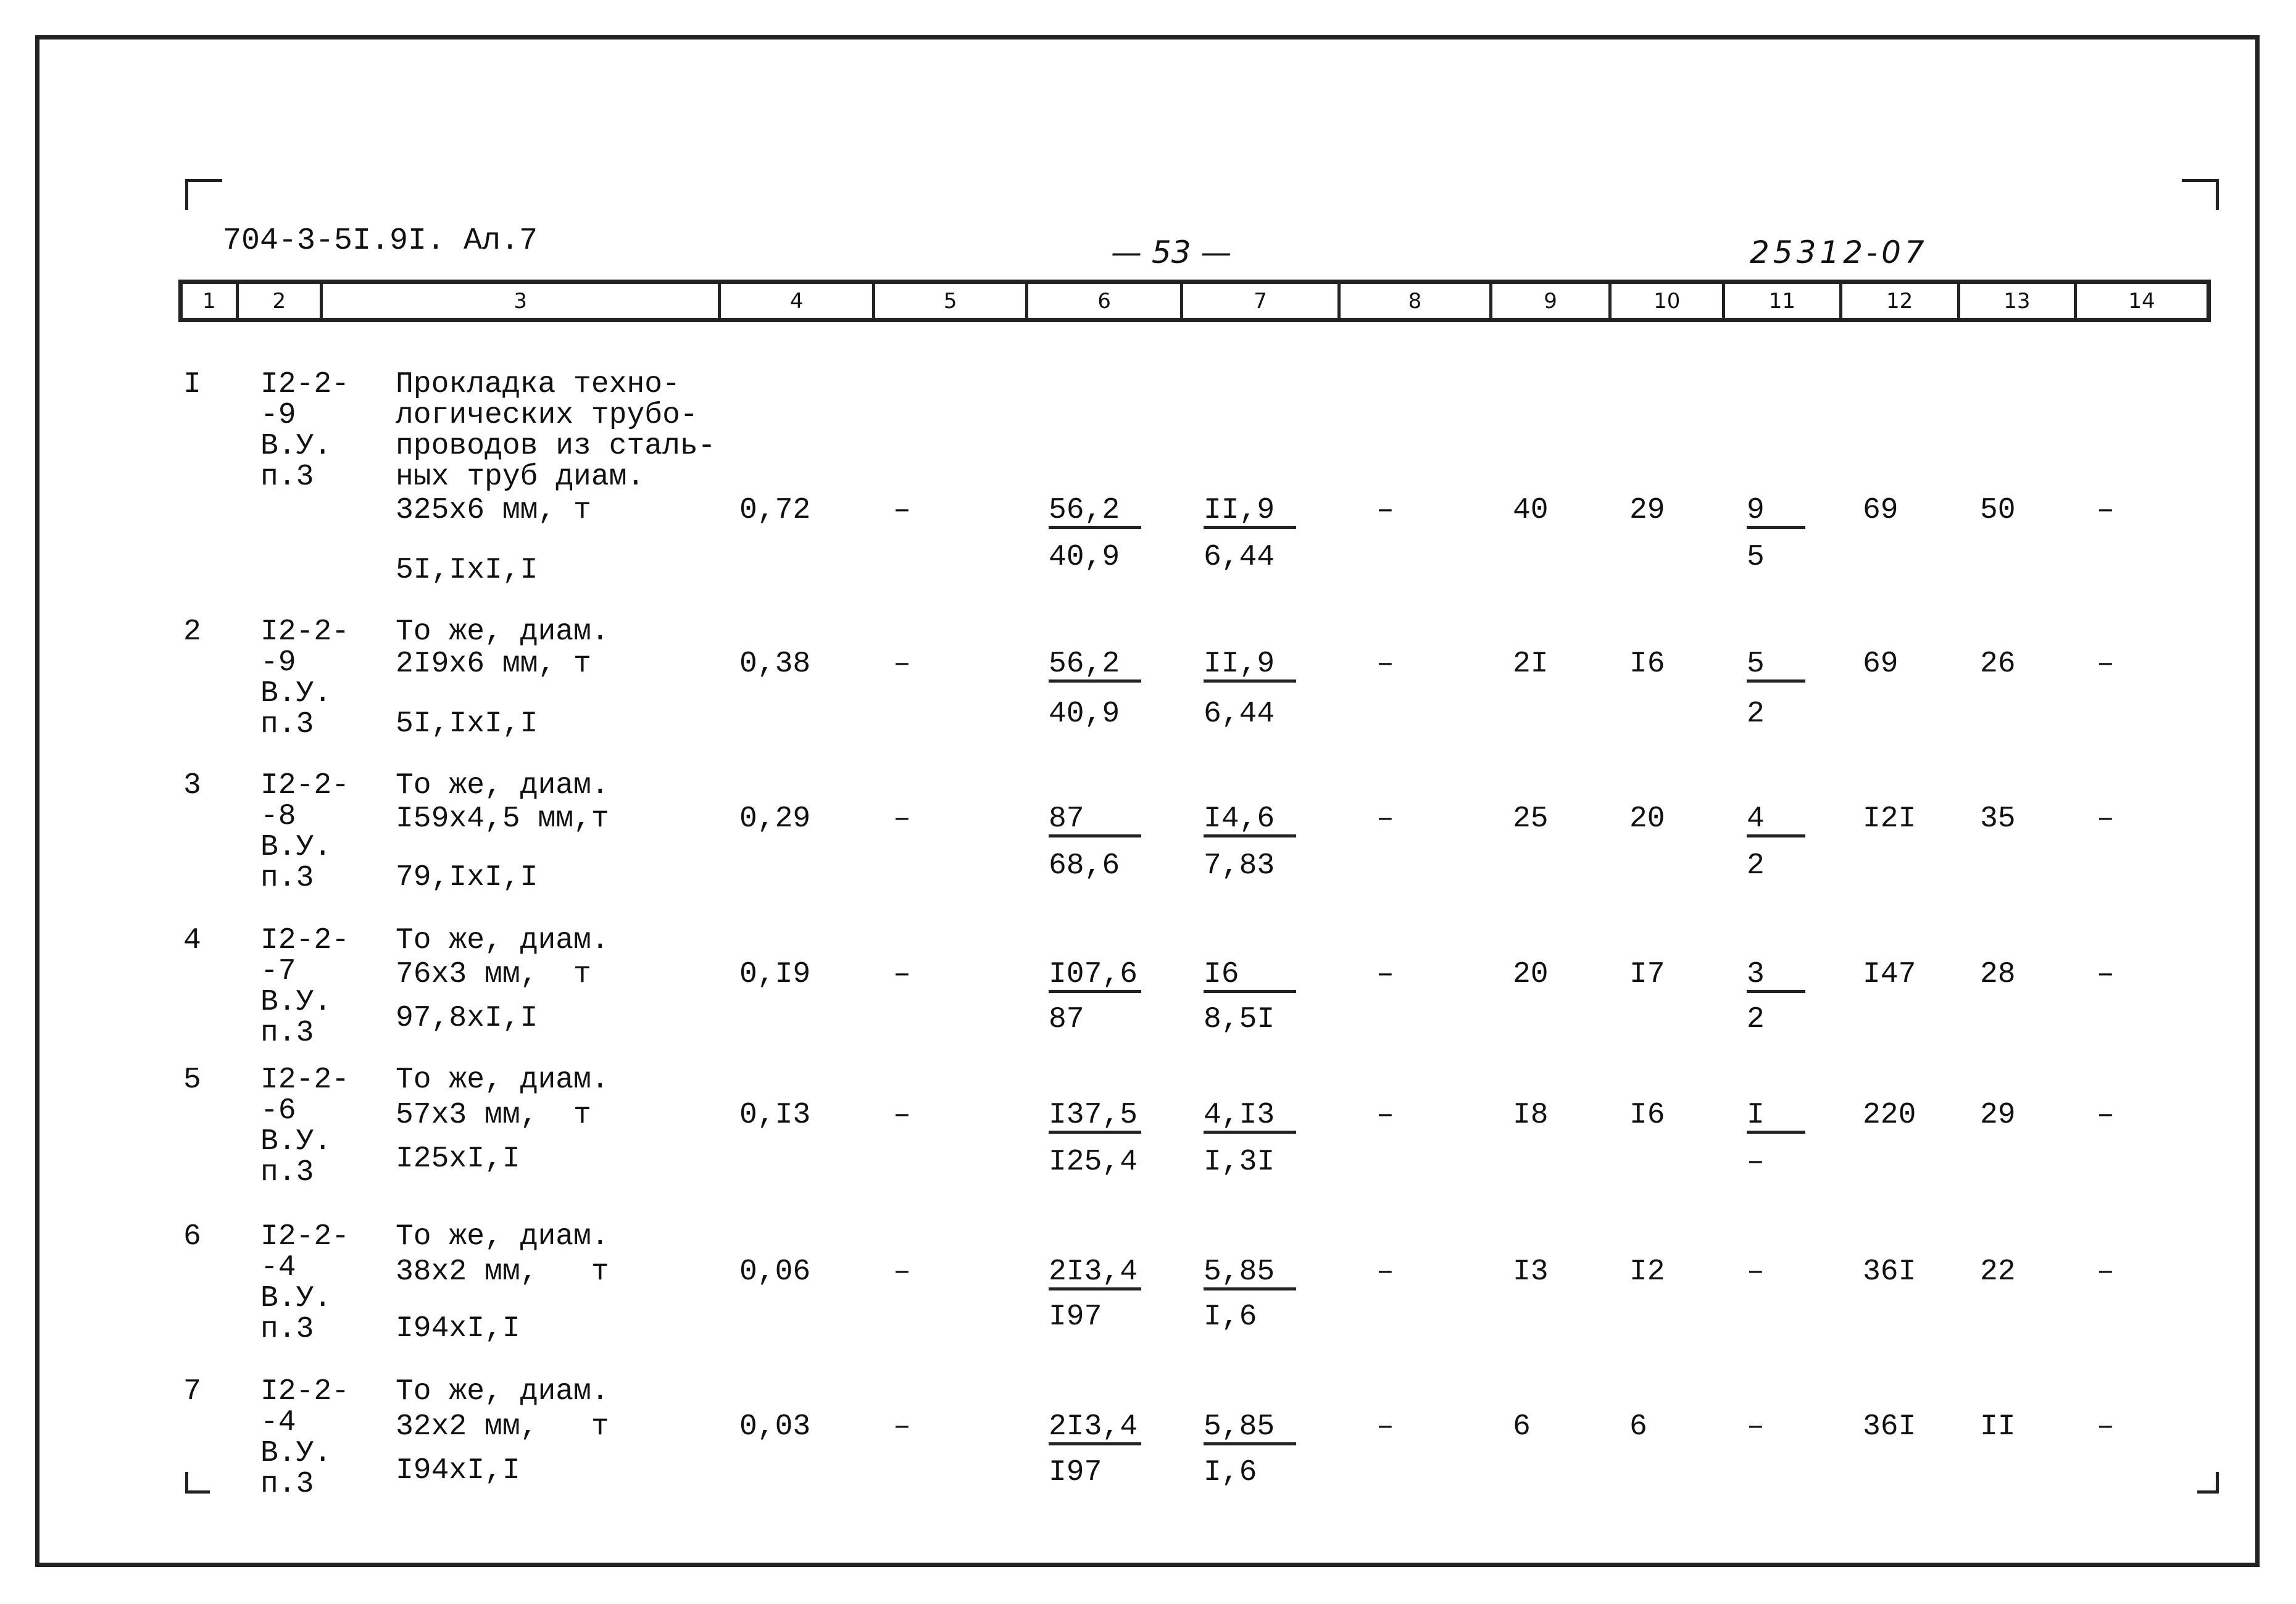 Image resolution: width=2296 pixels, height=1604 pixels. What do you see at coordinates (493, 664) in the screenshot?
I see `description-line-cell: 2I9x6 мм, т` at bounding box center [493, 664].